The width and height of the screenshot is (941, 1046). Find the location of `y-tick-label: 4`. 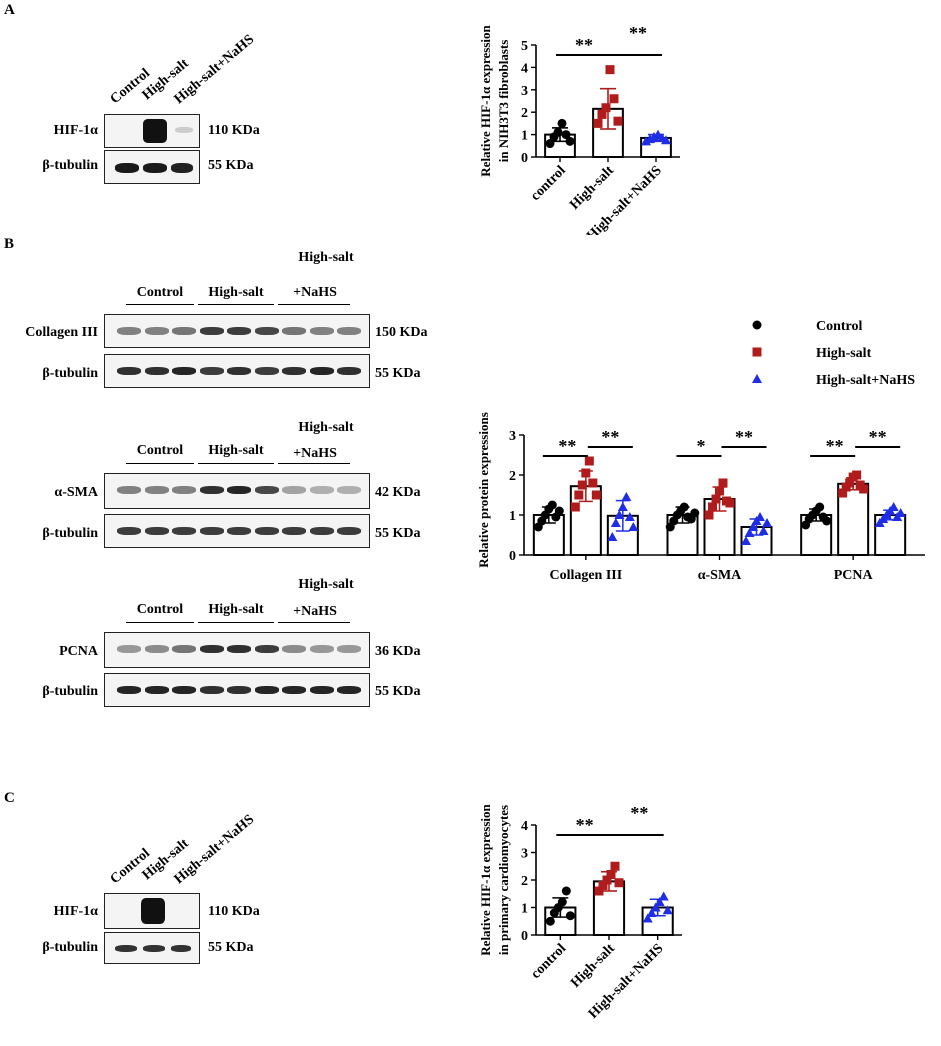

y-tick-label: 4 is located at coordinates (524, 826).